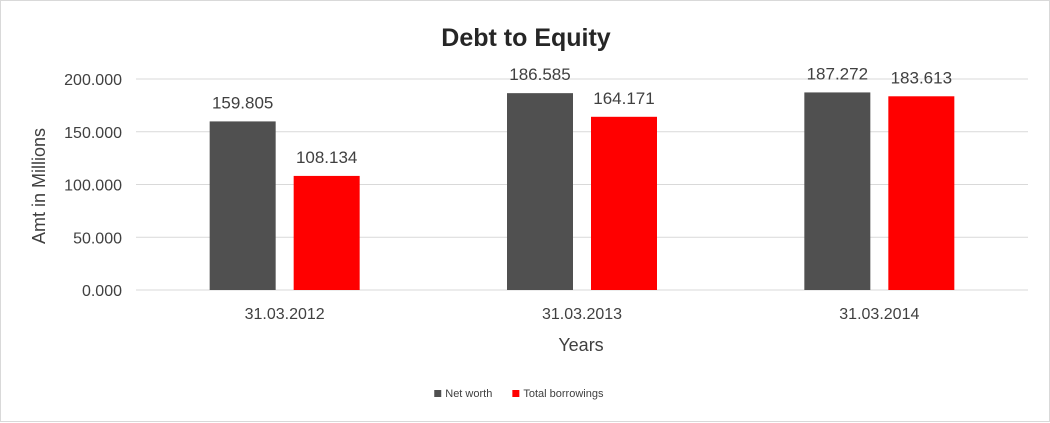 This screenshot has width=1050, height=423. What do you see at coordinates (582, 314) in the screenshot?
I see `x-tick-label: 31.03.2013` at bounding box center [582, 314].